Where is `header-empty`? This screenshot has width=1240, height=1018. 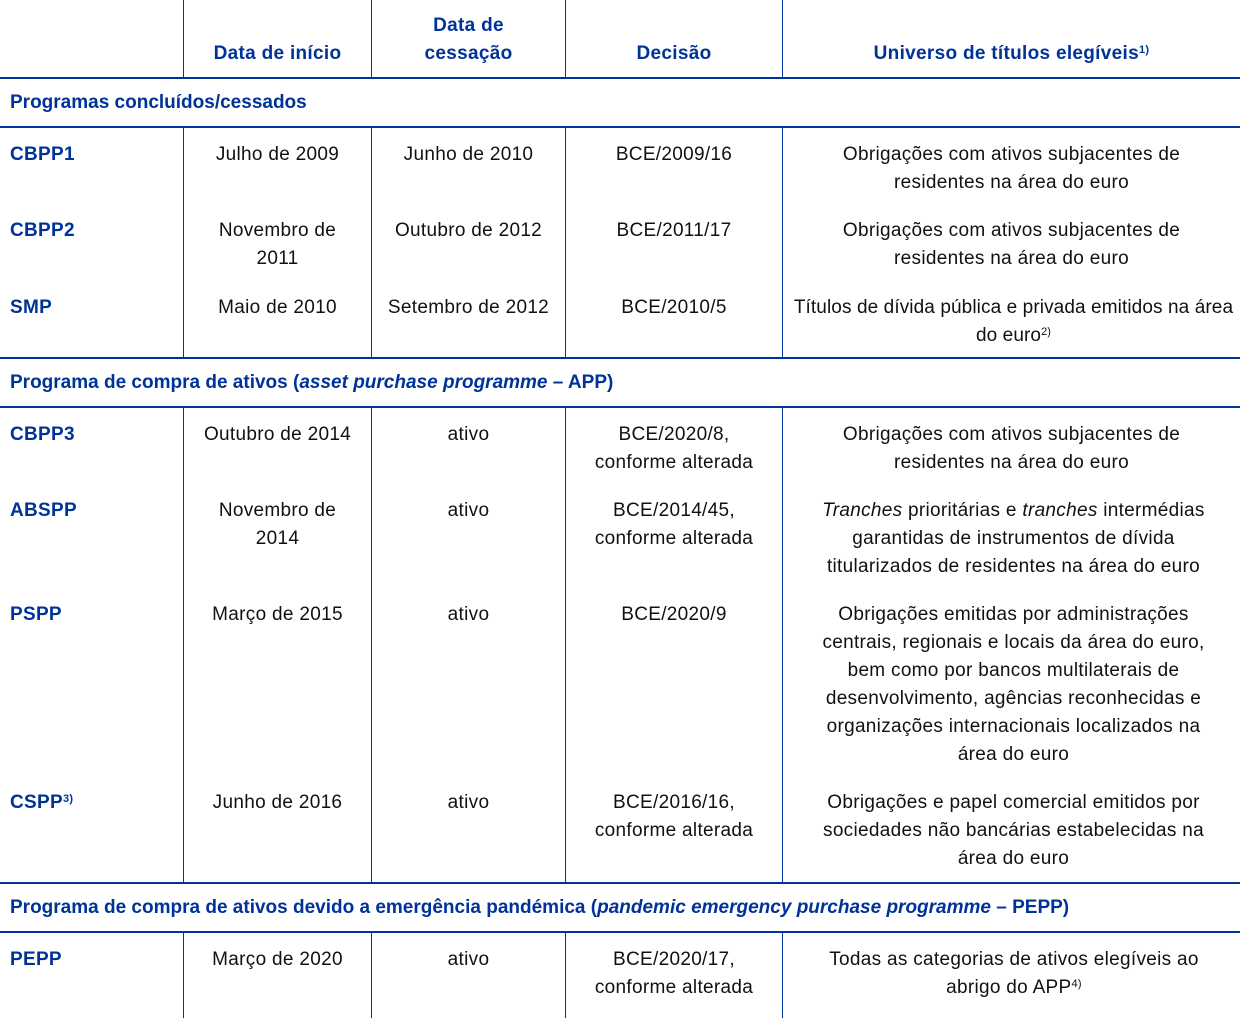
header-empty is located at coordinates (91, 38).